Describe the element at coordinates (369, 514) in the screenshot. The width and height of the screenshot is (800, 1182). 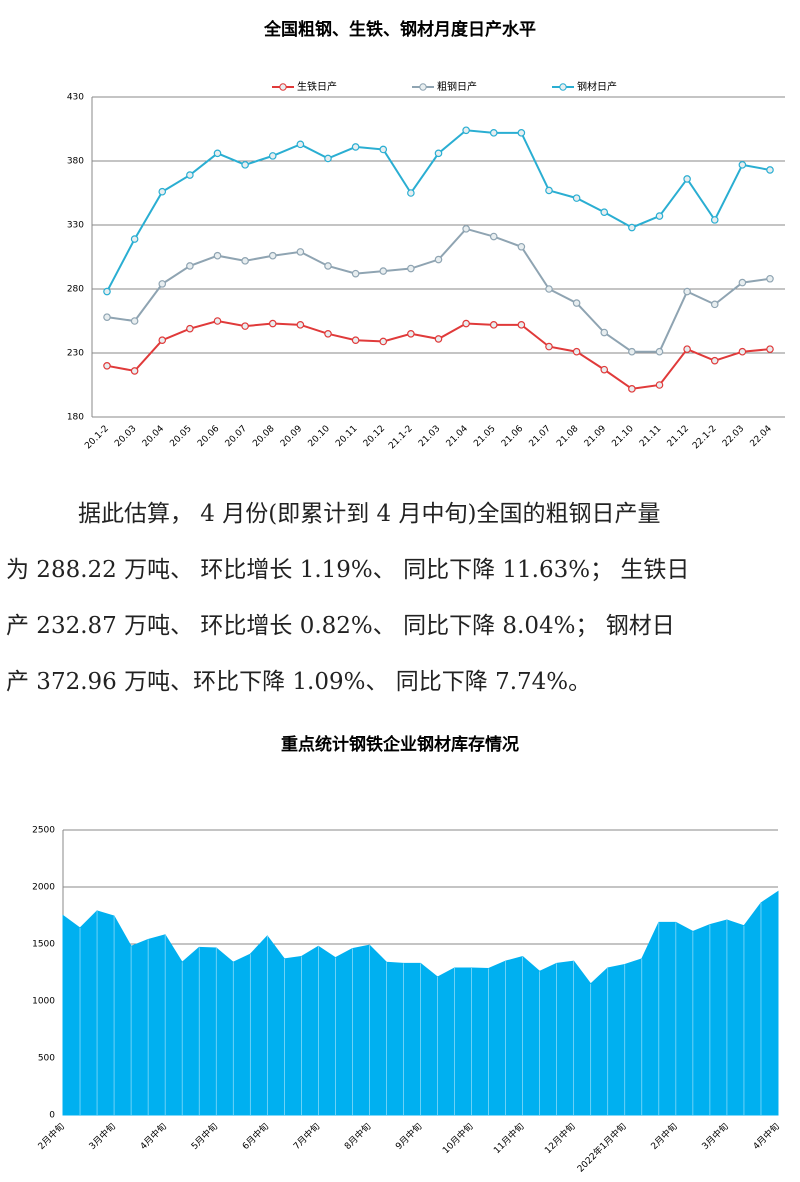
I see `paragraph-line: 据此估算， 4 月份(即累计到 4 月中旬)全国的粗钢日产量` at that location.